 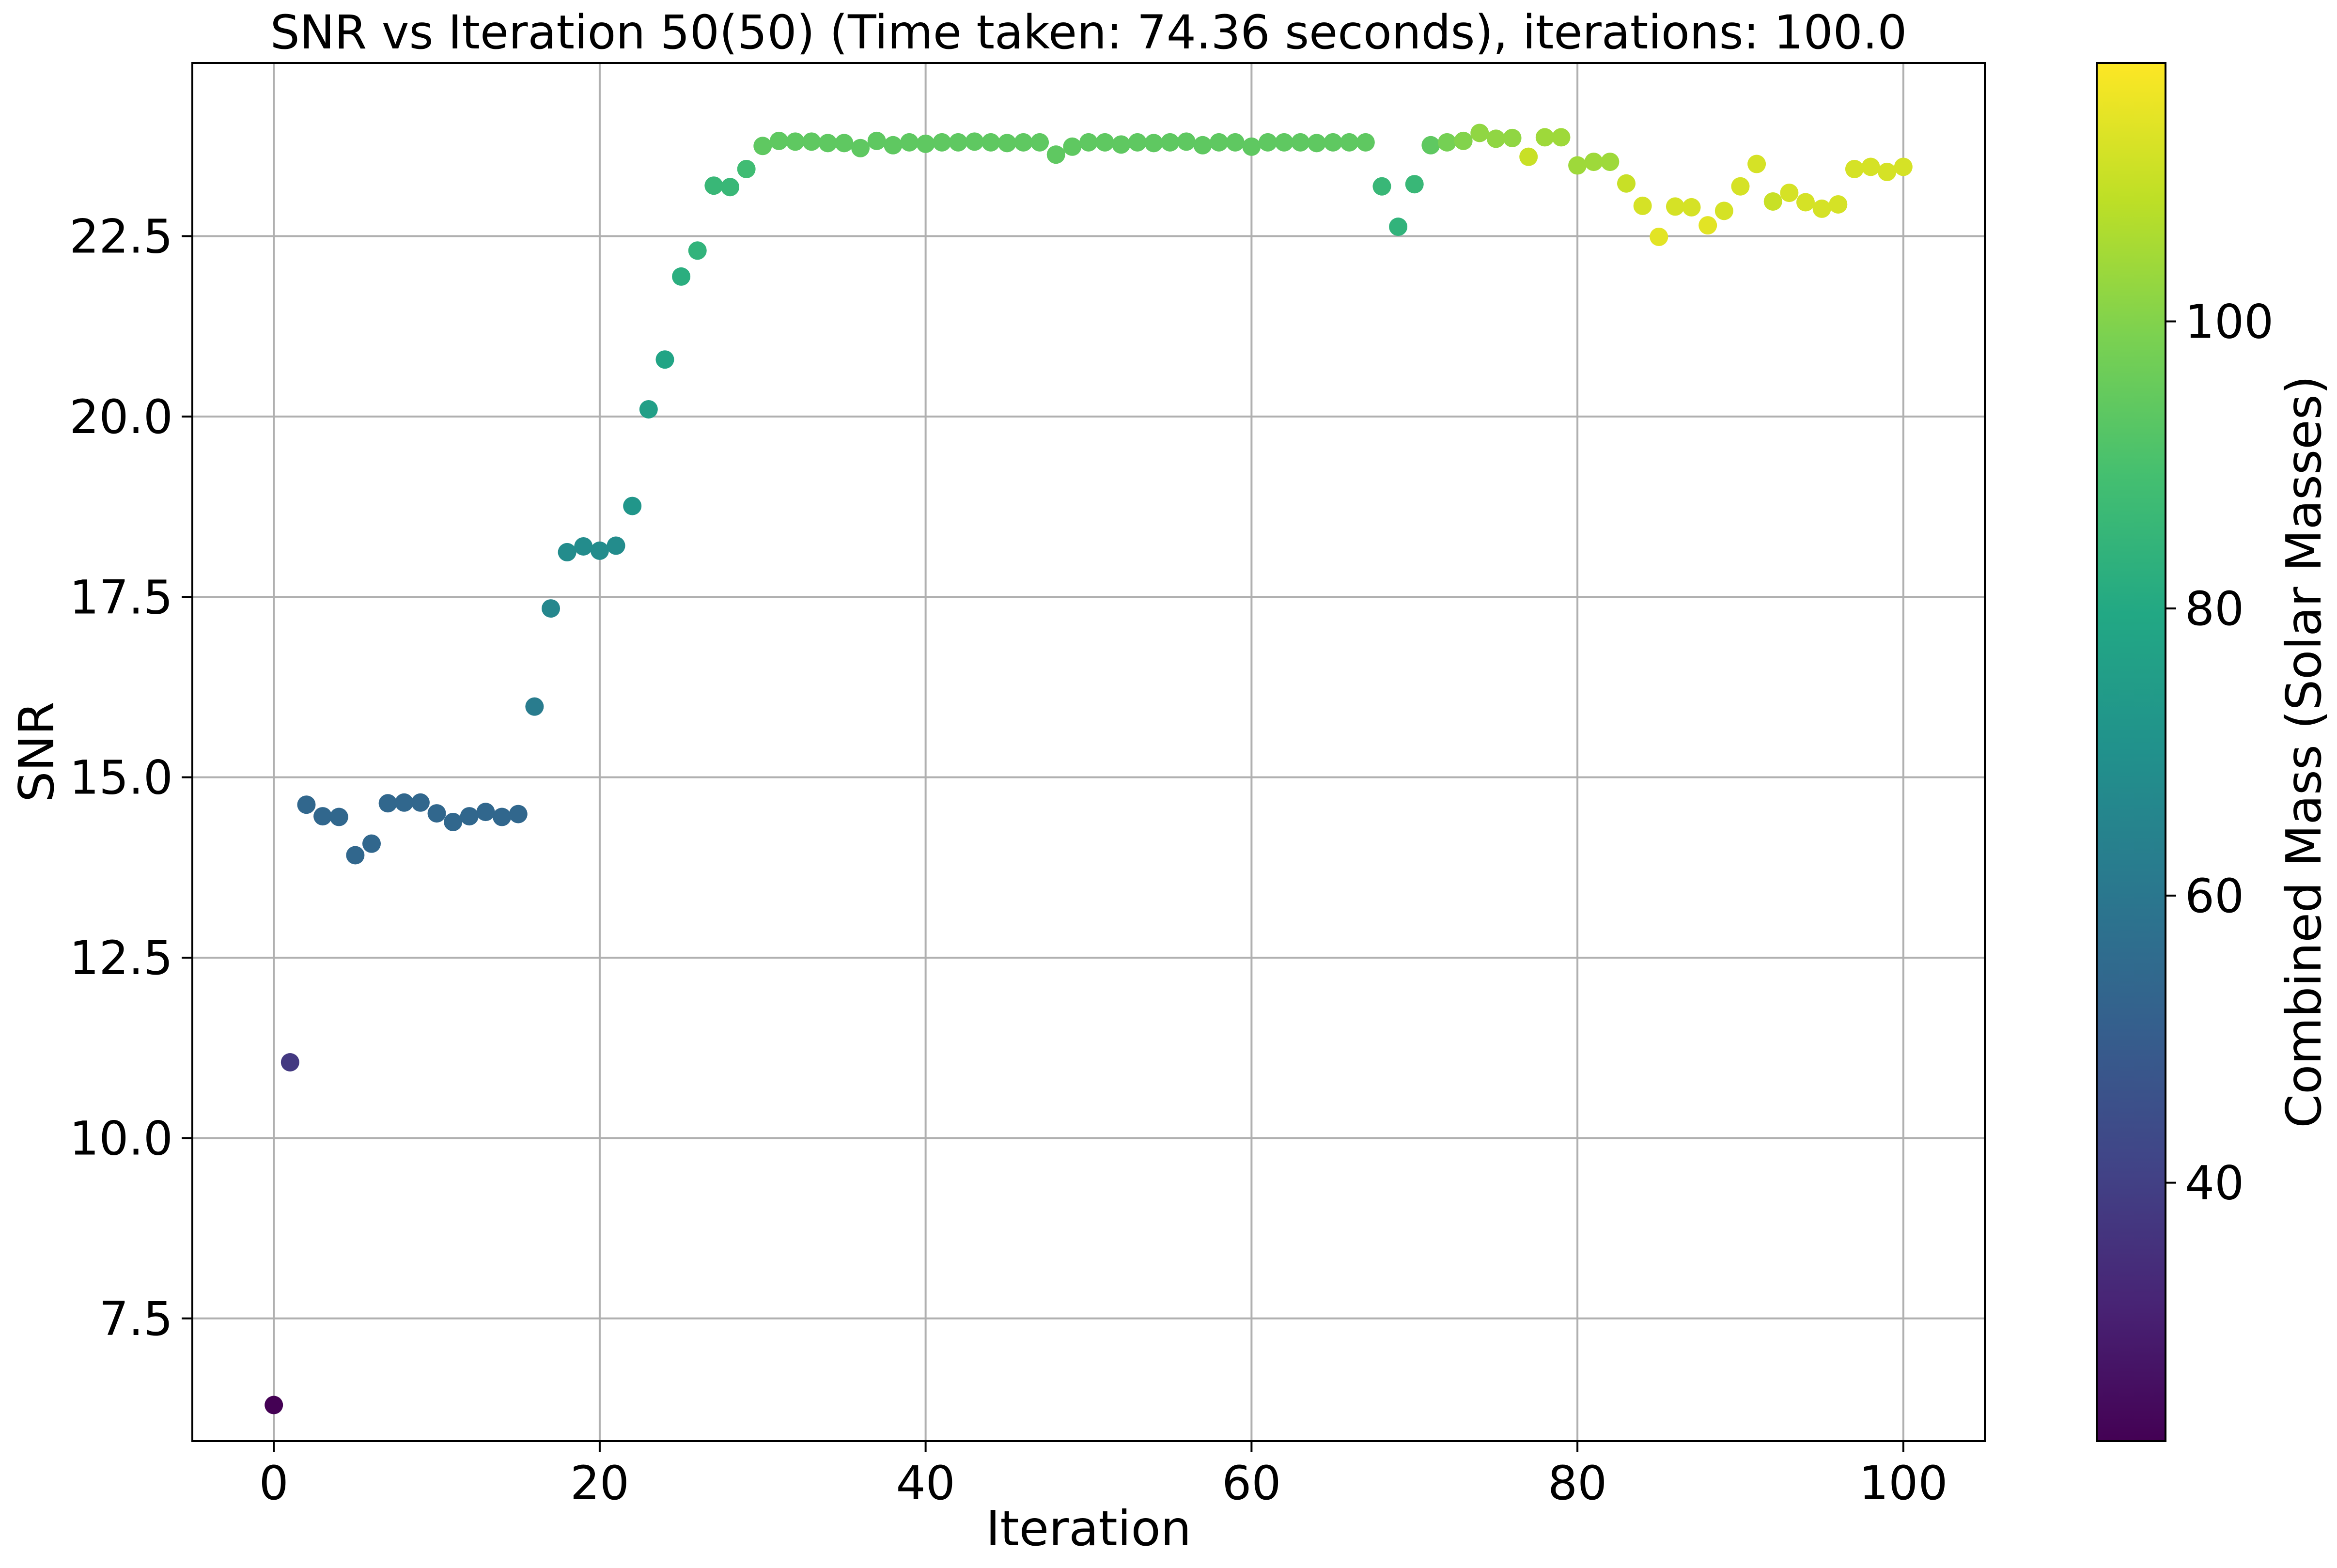 What do you see at coordinates (1577, 1483) in the screenshot?
I see `x-tick-label: 80` at bounding box center [1577, 1483].